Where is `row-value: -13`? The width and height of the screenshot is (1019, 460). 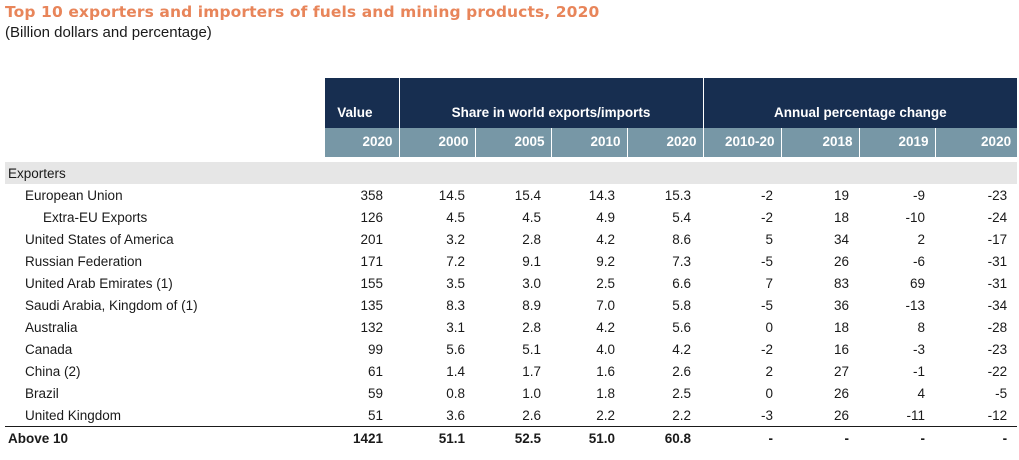 row-value: -13 is located at coordinates (915, 305).